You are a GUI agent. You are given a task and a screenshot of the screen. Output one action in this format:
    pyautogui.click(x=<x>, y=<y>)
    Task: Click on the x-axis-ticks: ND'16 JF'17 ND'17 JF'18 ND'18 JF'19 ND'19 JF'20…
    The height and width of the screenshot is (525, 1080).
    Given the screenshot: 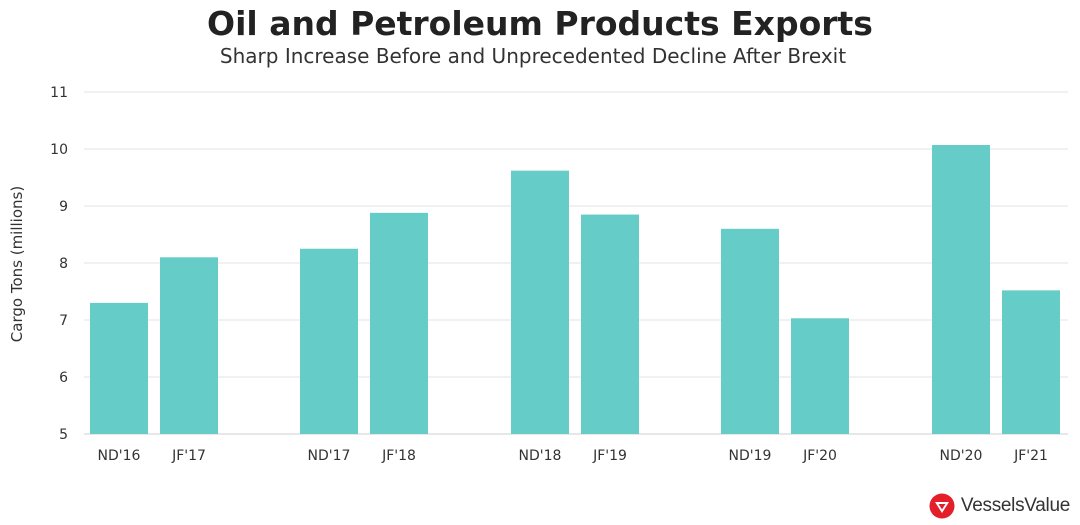 What is the action you would take?
    pyautogui.click(x=573, y=456)
    